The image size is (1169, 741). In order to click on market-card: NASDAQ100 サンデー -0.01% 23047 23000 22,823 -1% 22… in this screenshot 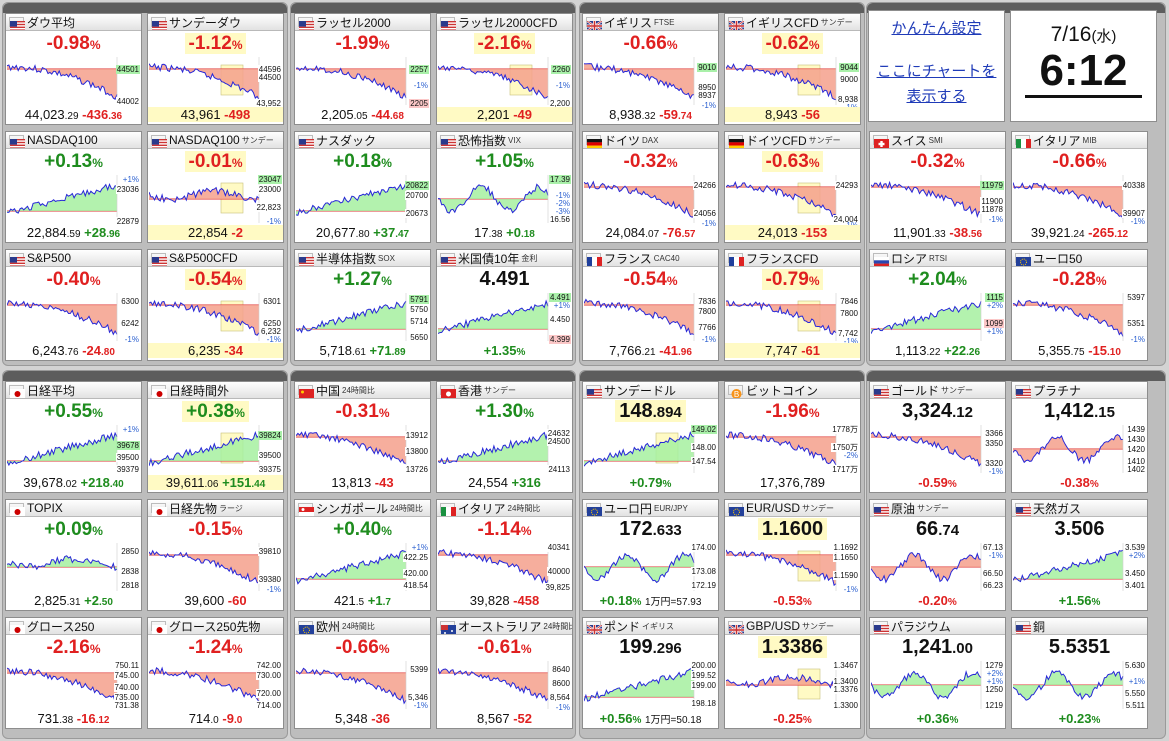, I will do `click(215, 187)`.